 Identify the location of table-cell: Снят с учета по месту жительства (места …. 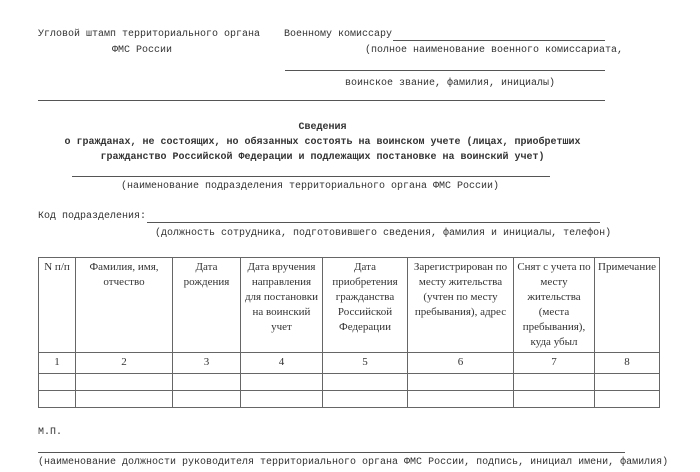
(554, 305).